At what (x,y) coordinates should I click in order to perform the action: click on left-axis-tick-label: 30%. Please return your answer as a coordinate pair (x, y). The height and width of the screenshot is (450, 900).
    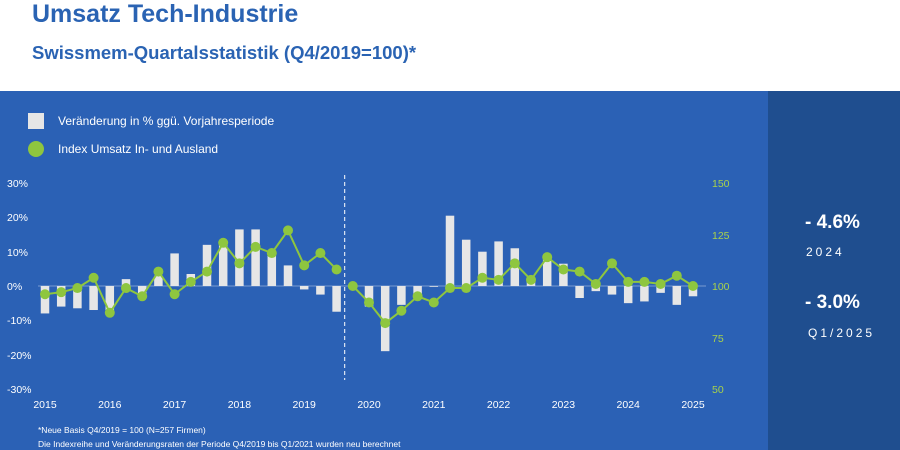
    Looking at the image, I should click on (17, 184).